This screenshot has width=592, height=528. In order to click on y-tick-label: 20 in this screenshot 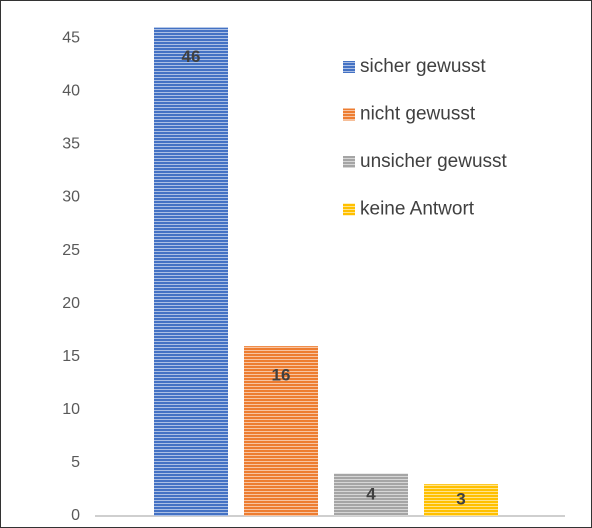, I will do `click(71, 303)`.